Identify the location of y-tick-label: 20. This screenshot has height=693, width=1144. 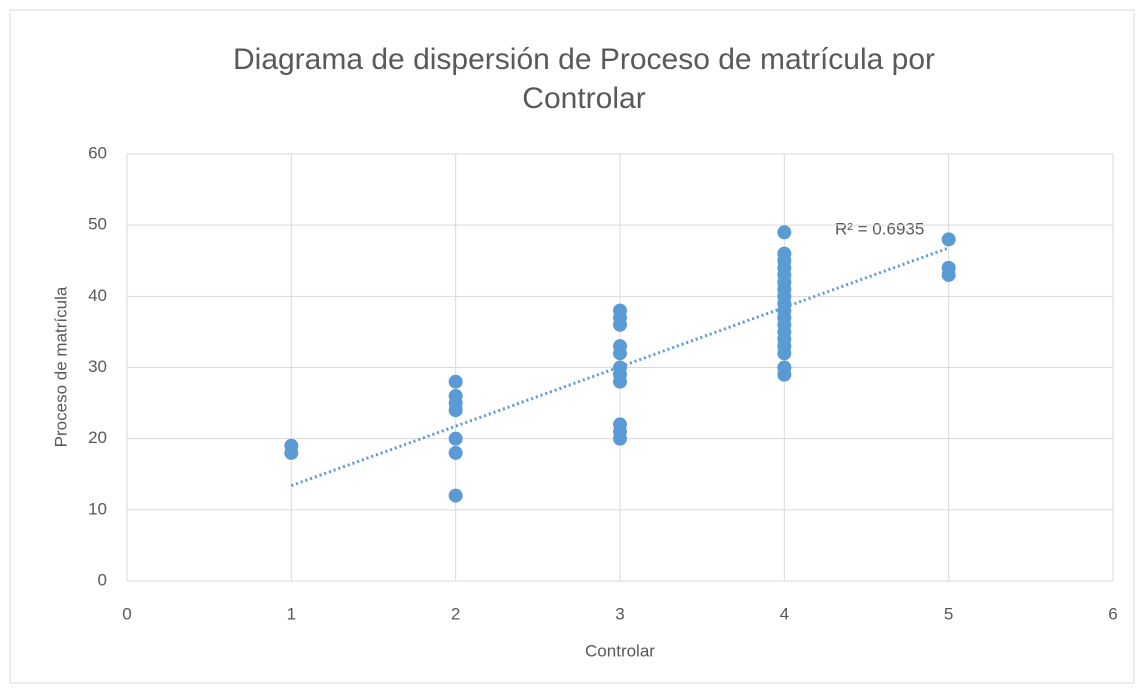
(97, 437).